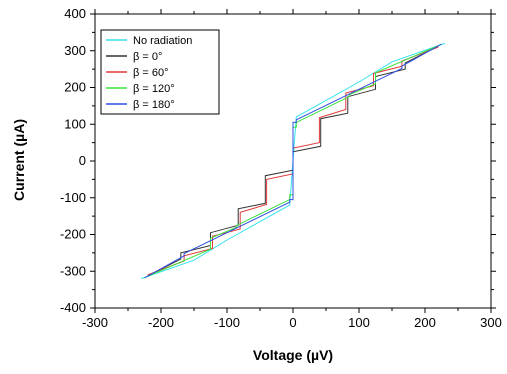  What do you see at coordinates (75, 50) in the screenshot?
I see `y-tick-label: 300` at bounding box center [75, 50].